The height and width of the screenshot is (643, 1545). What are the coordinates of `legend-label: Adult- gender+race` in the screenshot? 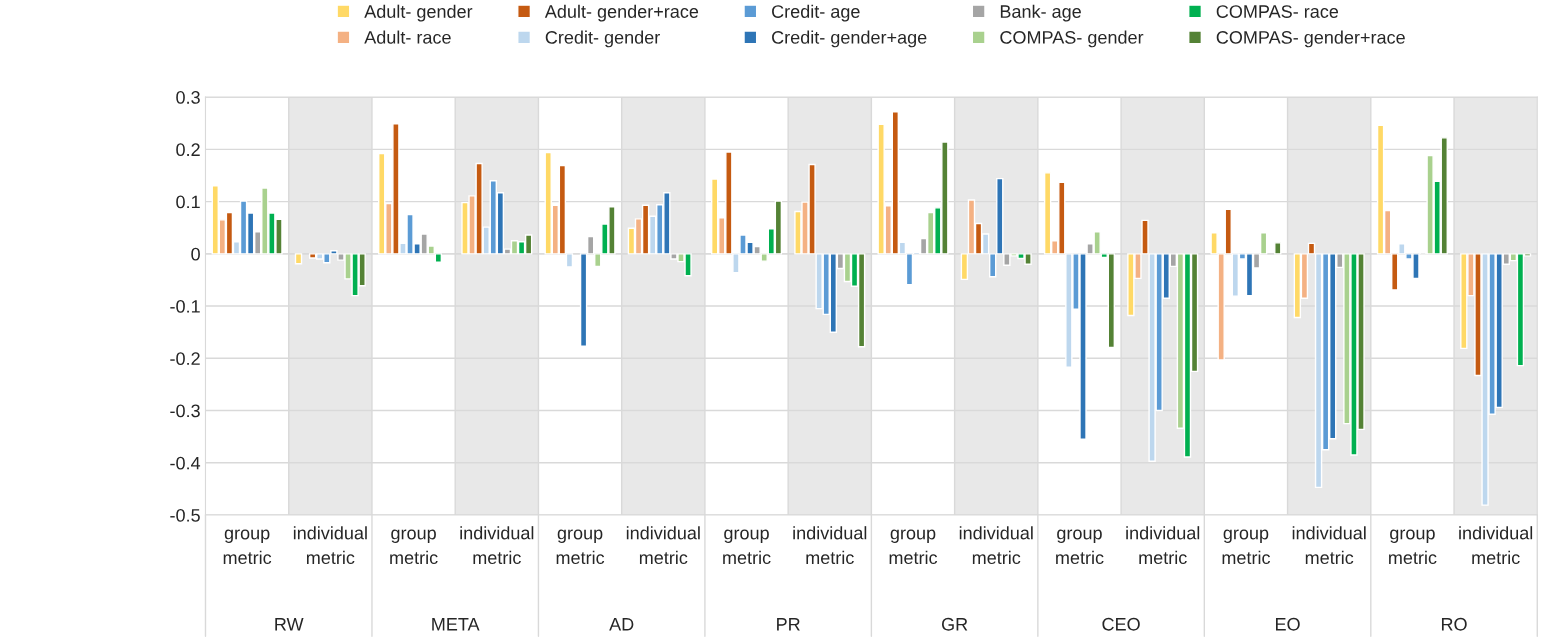 It's located at (621, 13).